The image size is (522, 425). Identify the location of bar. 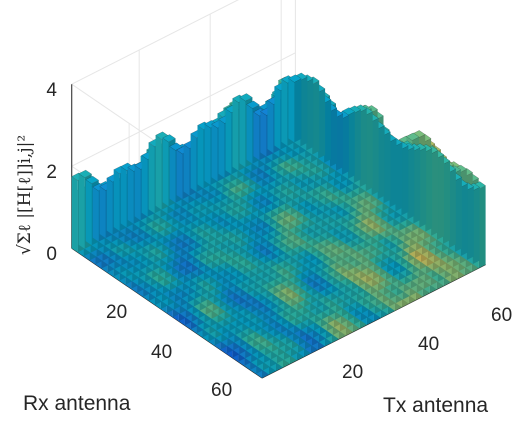
(295, 108).